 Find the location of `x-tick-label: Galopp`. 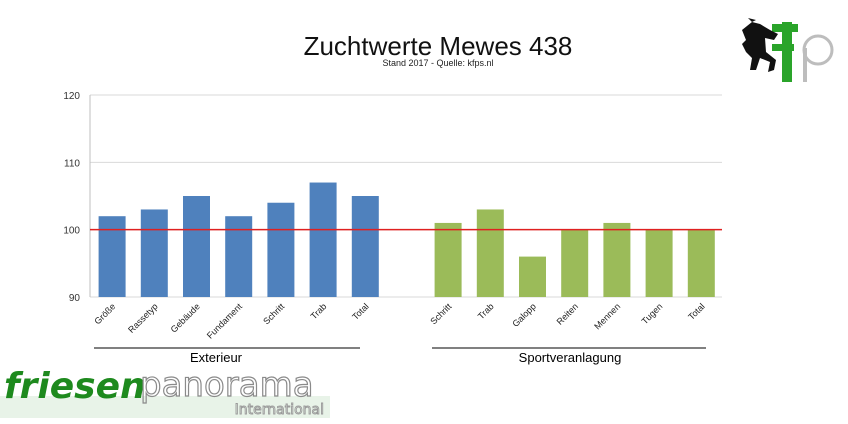

x-tick-label: Galopp is located at coordinates (524, 315).